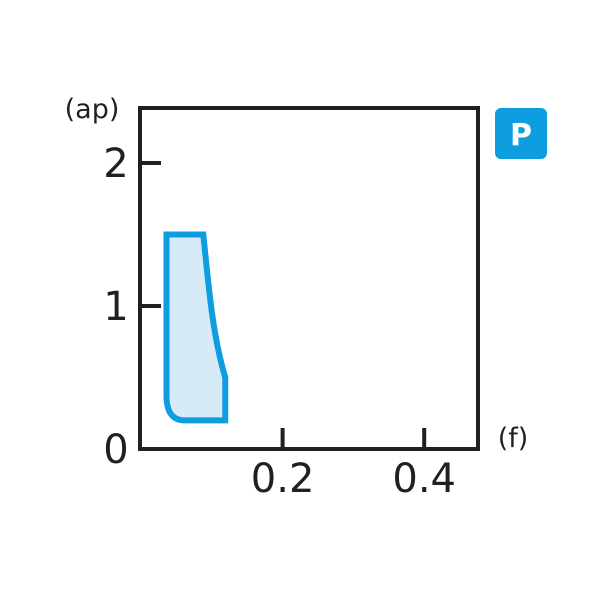  I want to click on x-tick-label: 0.2, so click(283, 479).